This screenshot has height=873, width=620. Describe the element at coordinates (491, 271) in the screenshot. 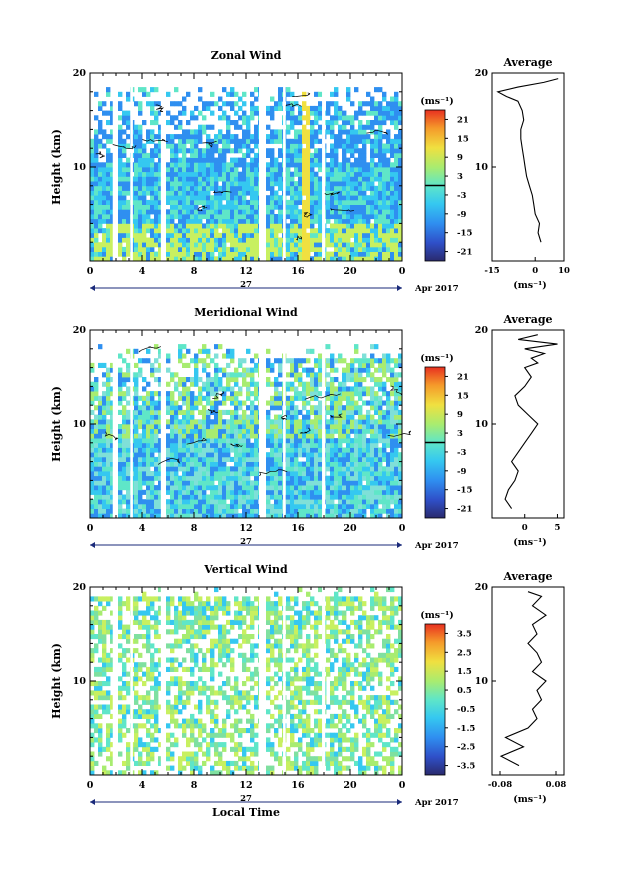

I see `profile-tick-label: -15` at that location.